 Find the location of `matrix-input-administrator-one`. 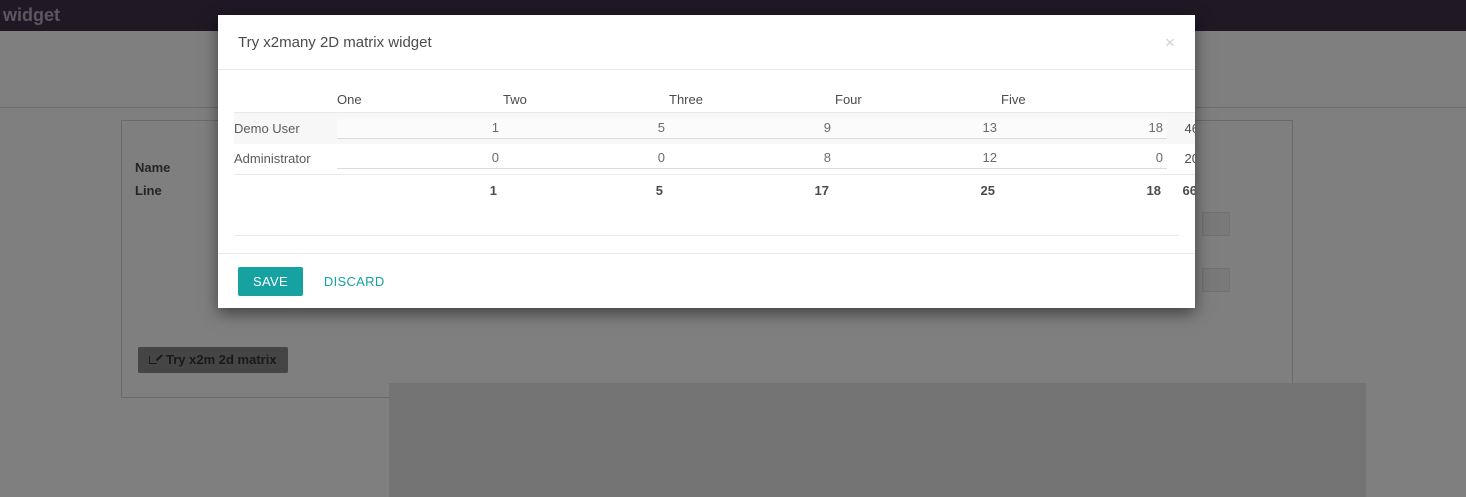

matrix-input-administrator-one is located at coordinates (420, 159).